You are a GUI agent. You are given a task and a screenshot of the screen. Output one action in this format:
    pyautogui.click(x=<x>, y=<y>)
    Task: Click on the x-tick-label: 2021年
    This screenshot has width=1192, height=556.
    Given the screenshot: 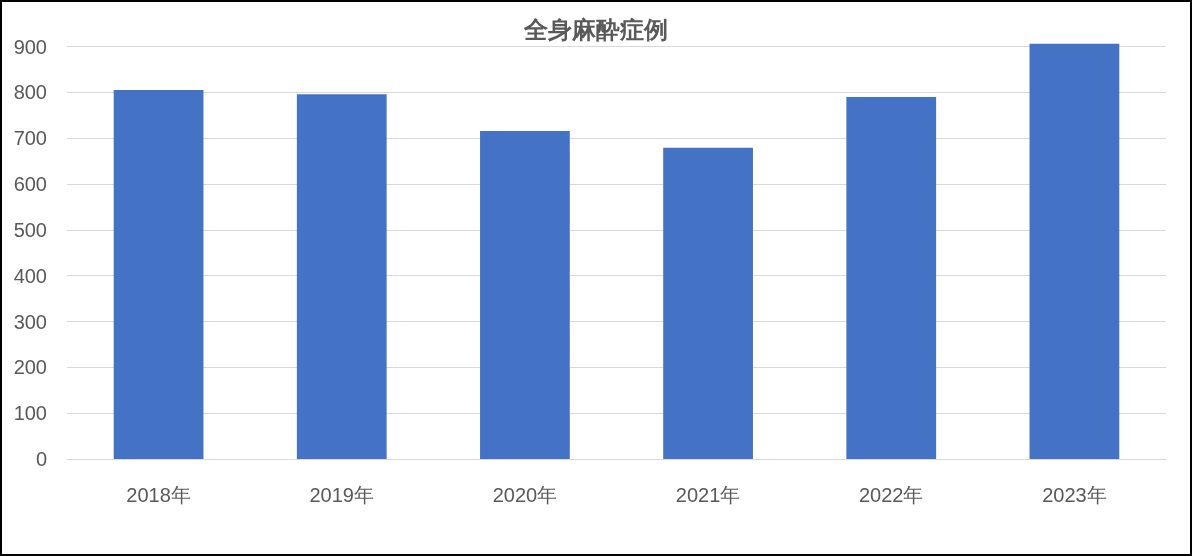 What is the action you would take?
    pyautogui.click(x=708, y=495)
    